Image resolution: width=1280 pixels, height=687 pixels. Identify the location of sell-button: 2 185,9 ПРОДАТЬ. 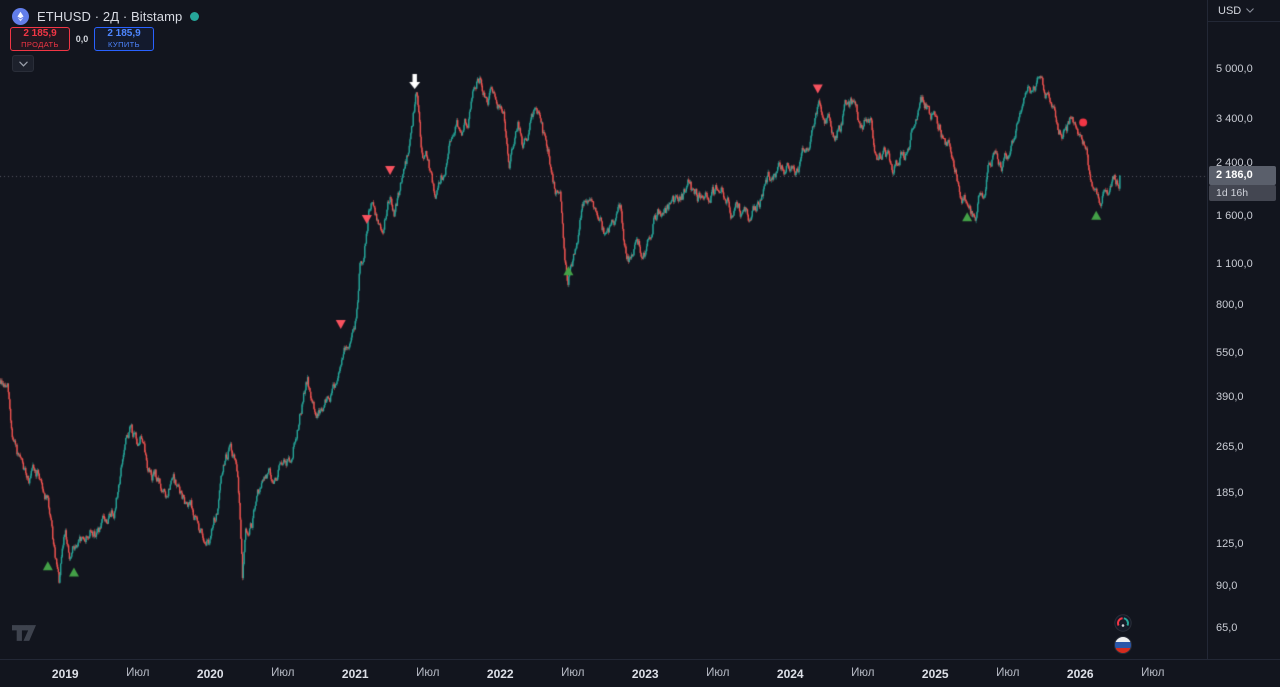
(40, 39).